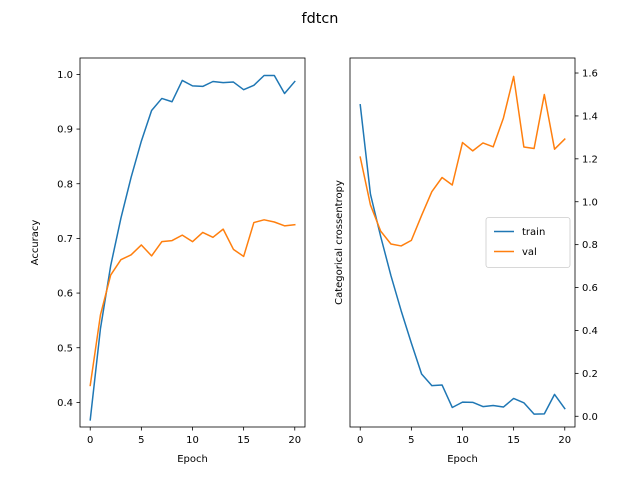 This screenshot has width=640, height=480. I want to click on y-tick-label: 0.0, so click(590, 417).